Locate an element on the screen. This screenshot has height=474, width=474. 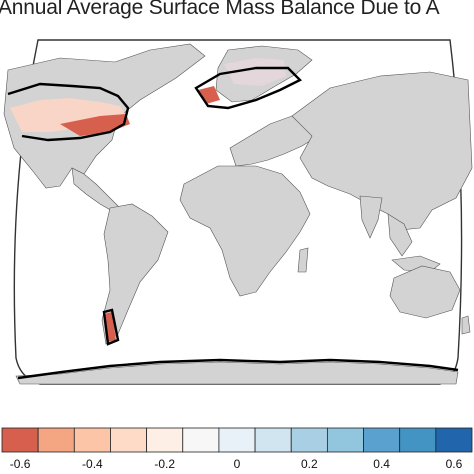
africa is located at coordinates (245, 231).